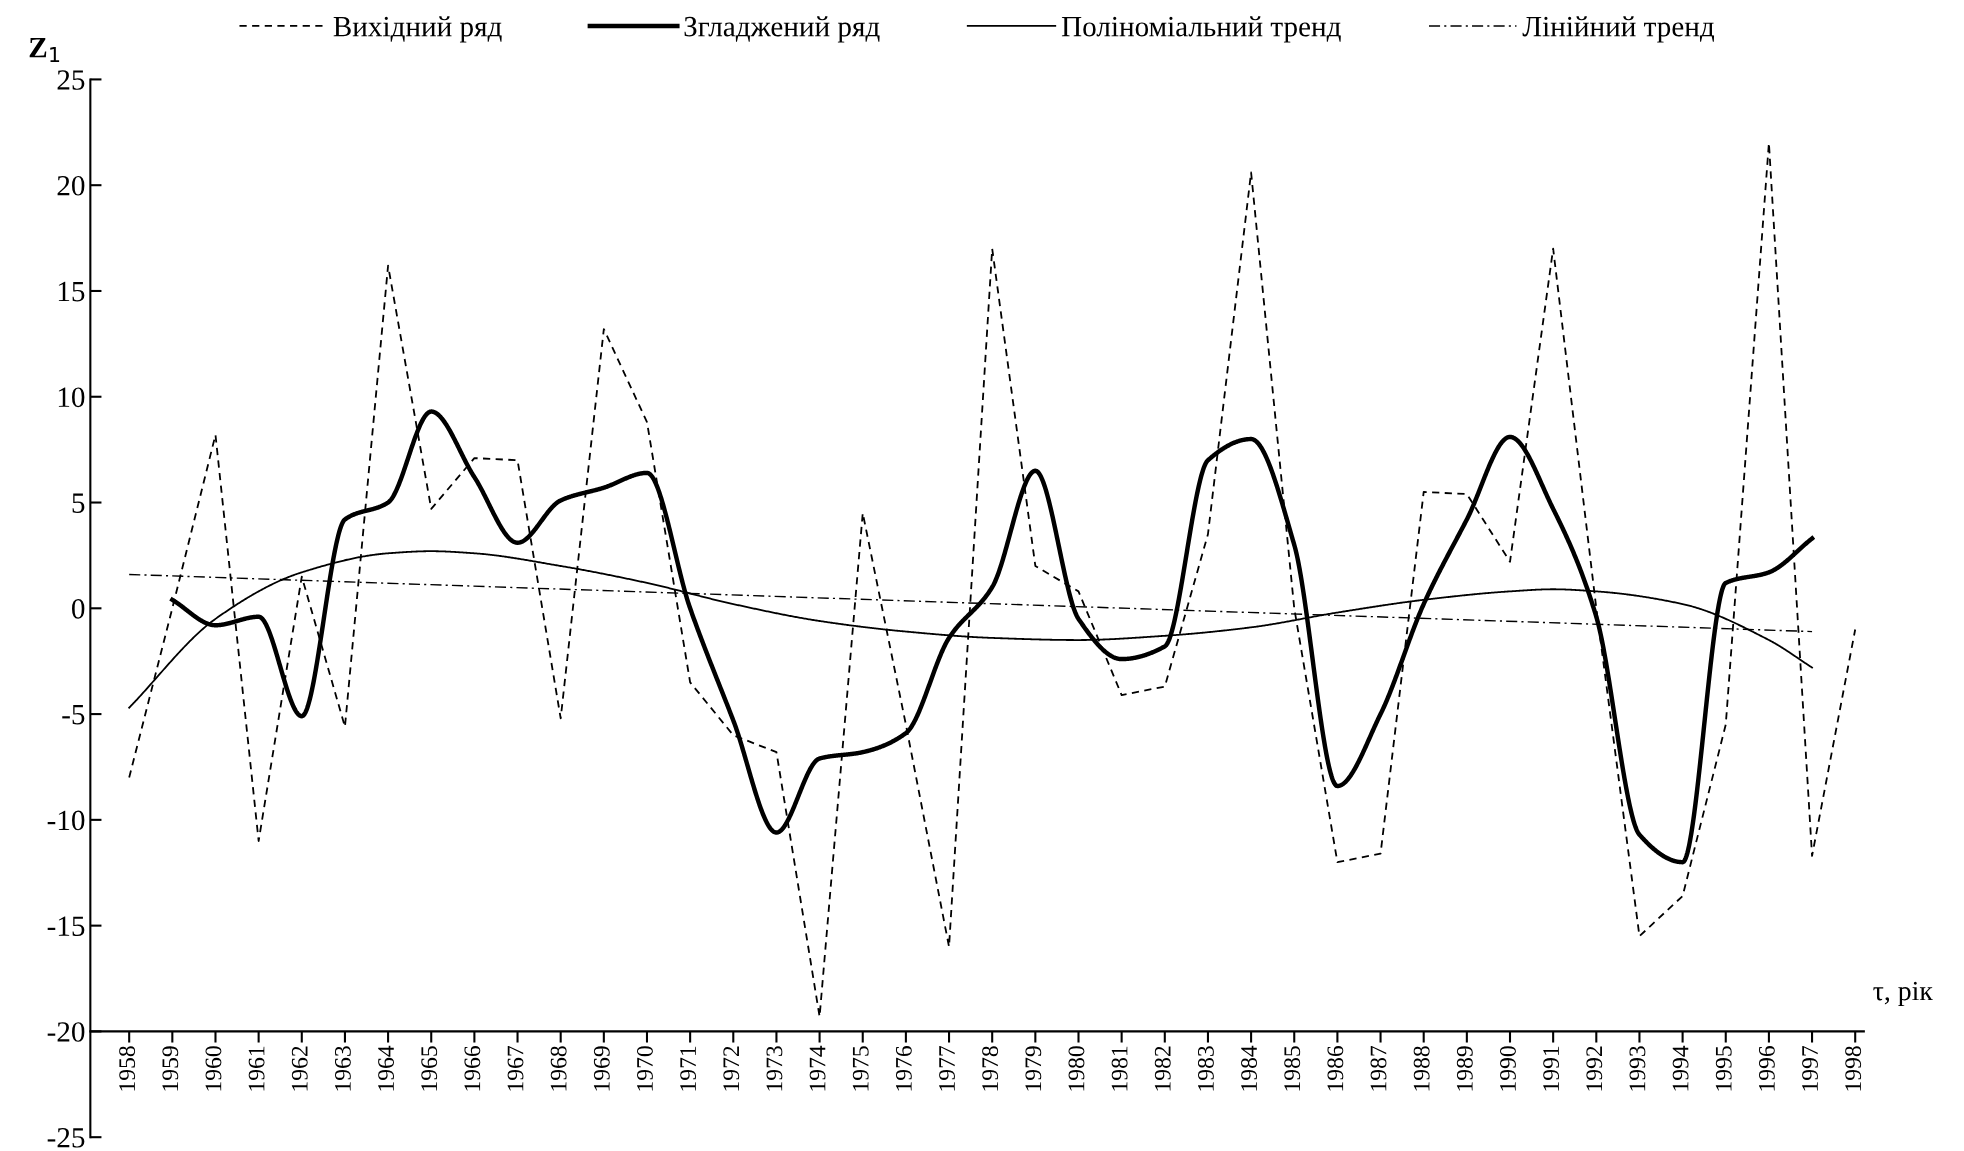  I want to click on legend-label: Лінійний тренд, so click(1618, 29).